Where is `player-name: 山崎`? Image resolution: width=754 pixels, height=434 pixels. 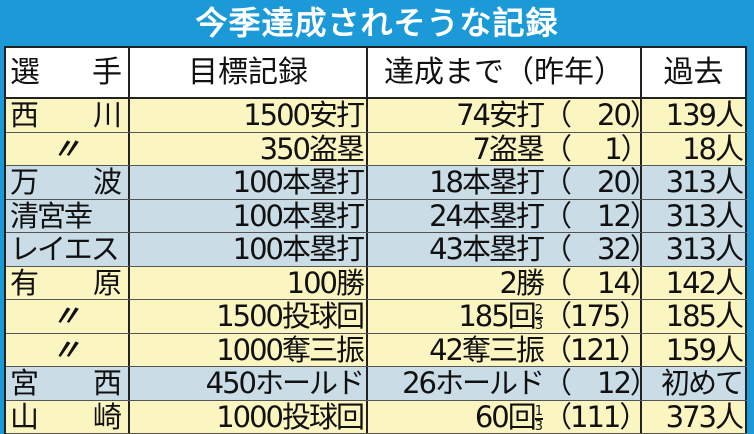
player-name: 山崎 is located at coordinates (68, 417).